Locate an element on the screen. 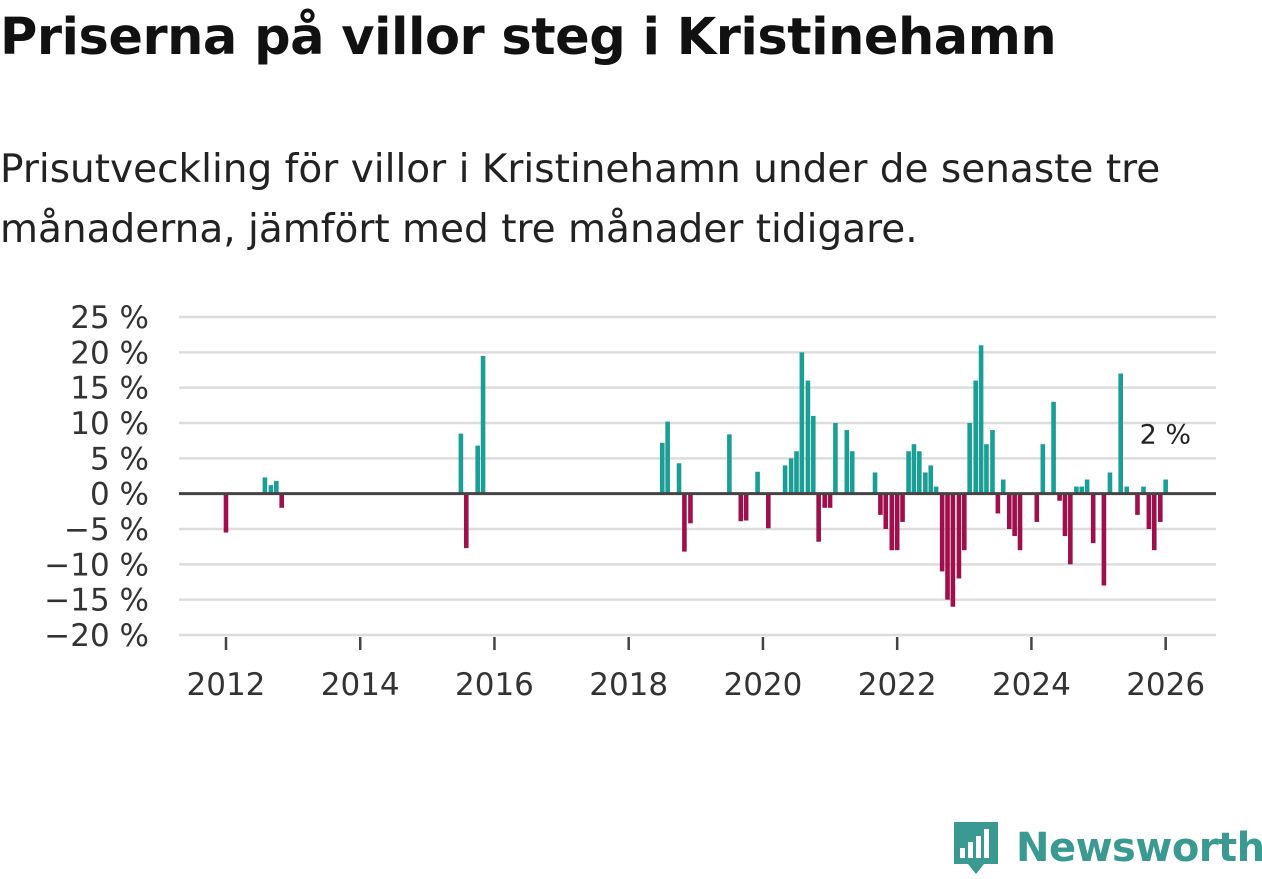 This screenshot has height=879, width=1262. x-tick-label: 2018 is located at coordinates (628, 685).